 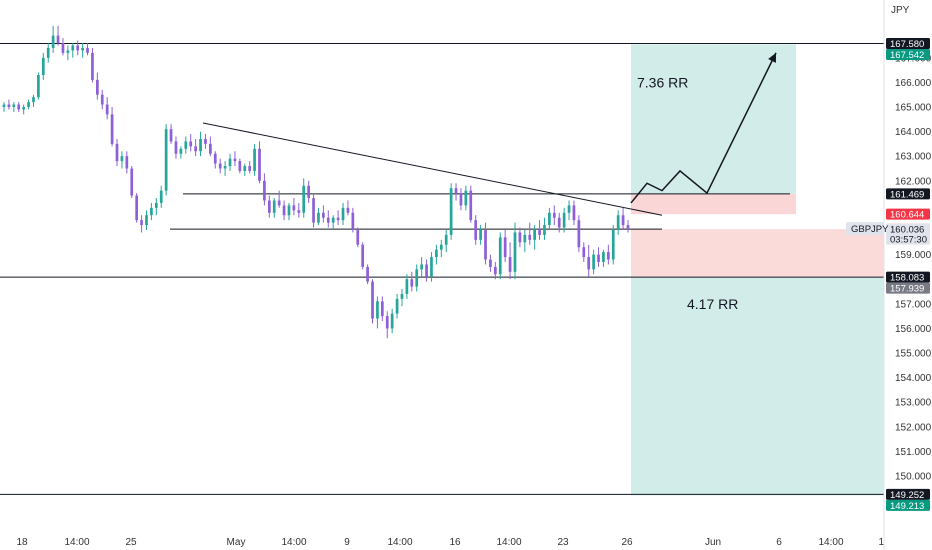 What do you see at coordinates (913, 108) in the screenshot?
I see `price-tick: 165.000` at bounding box center [913, 108].